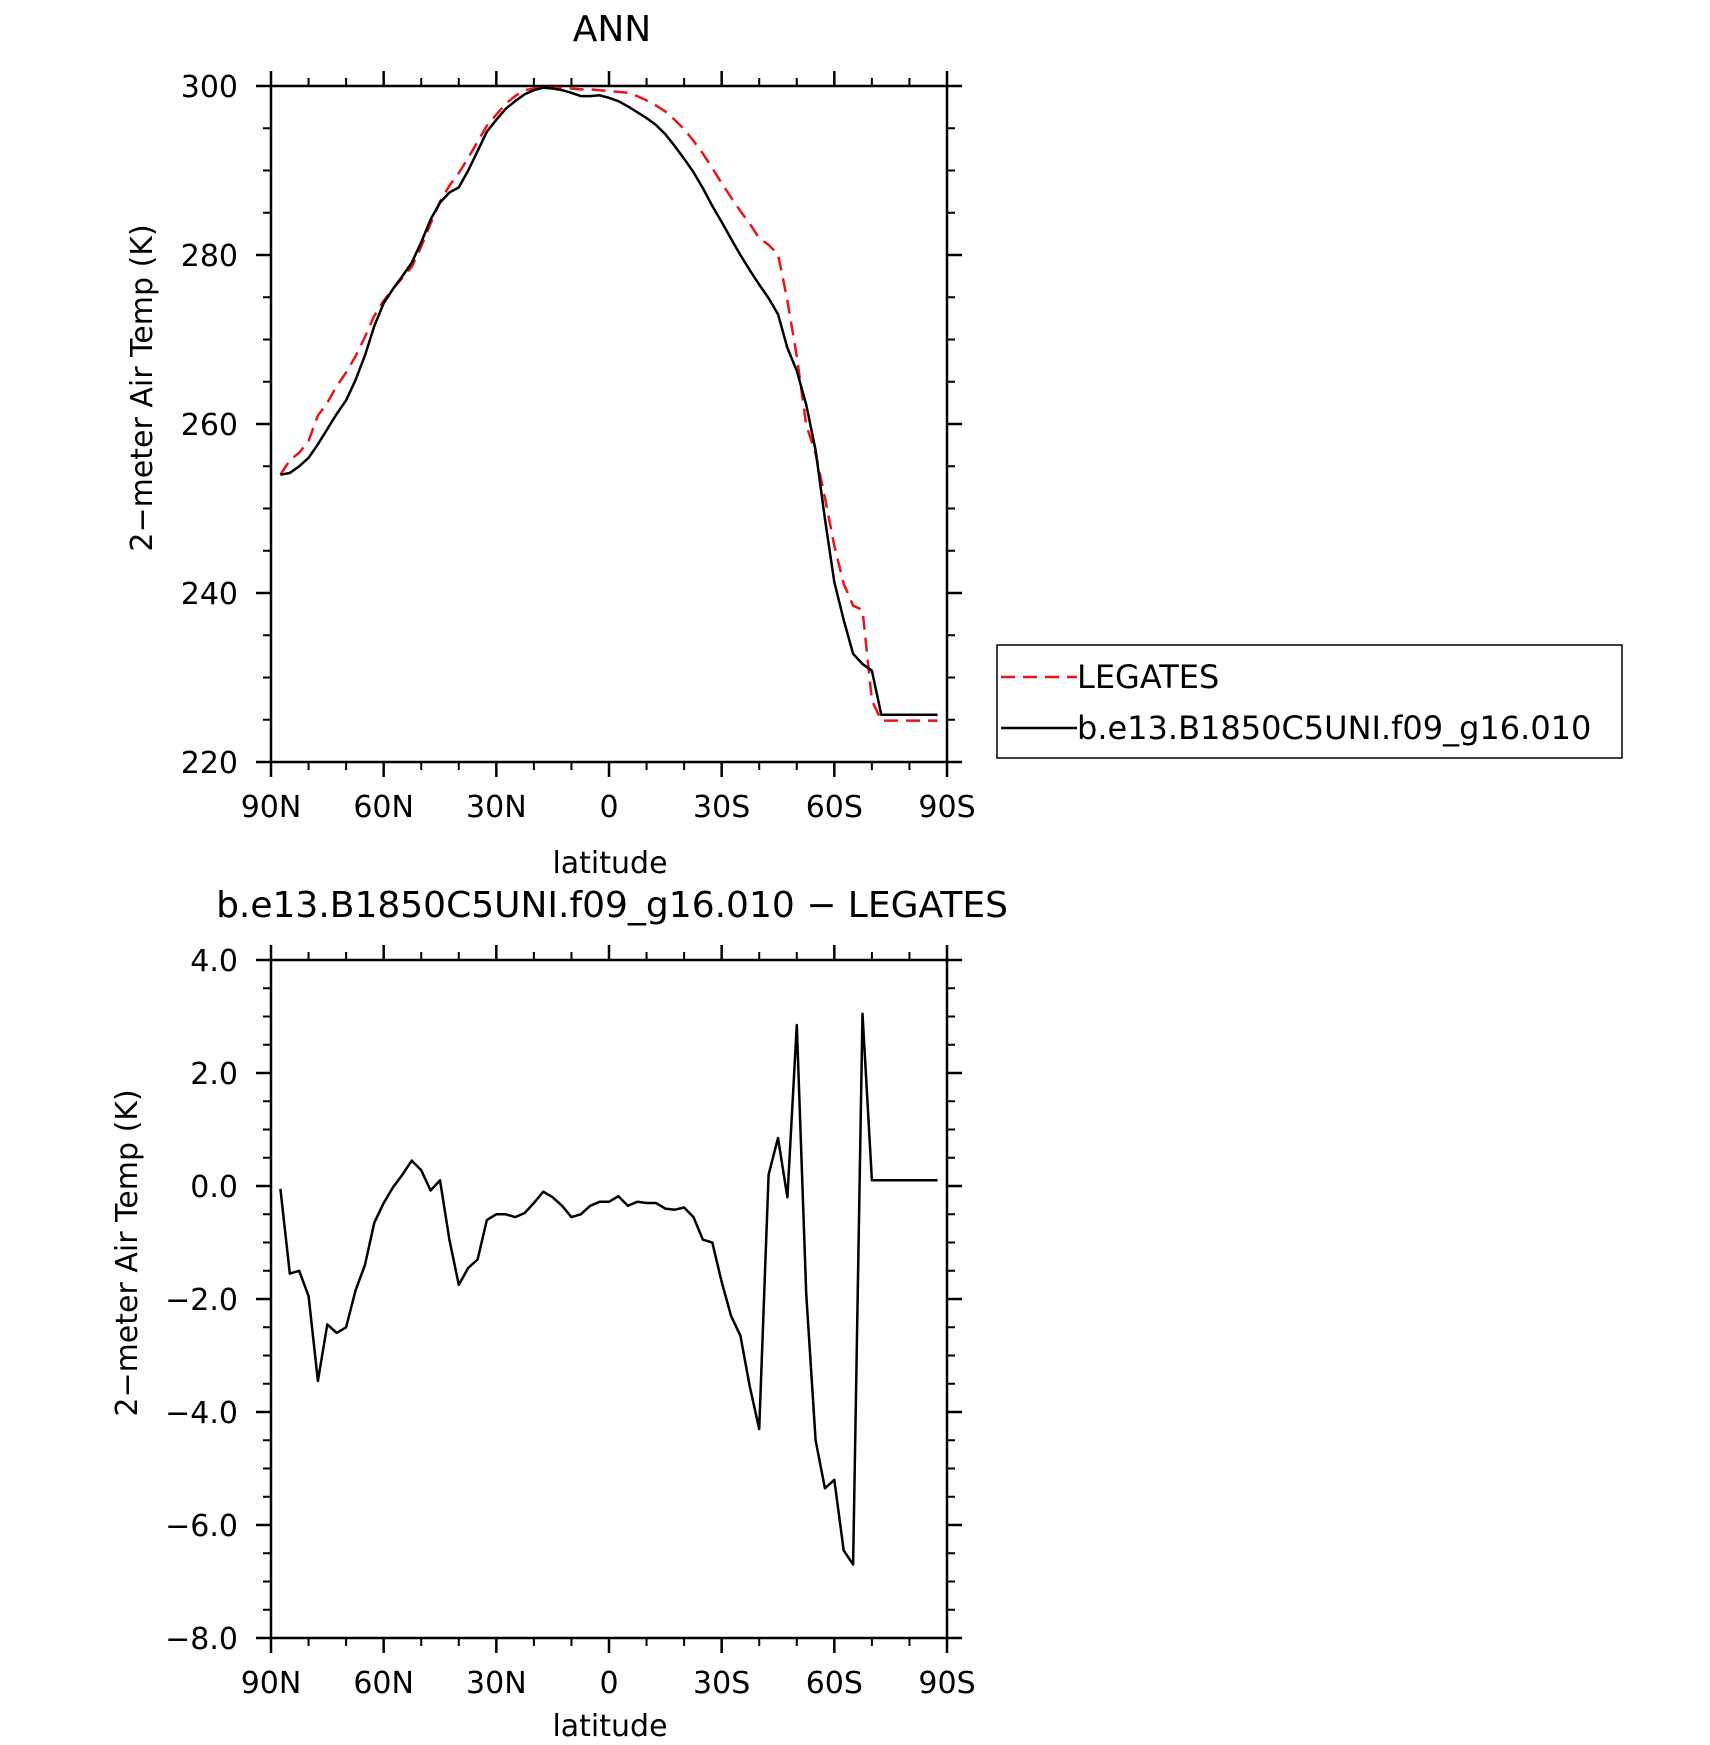 The image size is (1710, 1745). Describe the element at coordinates (201, 1413) in the screenshot. I see `y-tick-label: −4.0` at that location.